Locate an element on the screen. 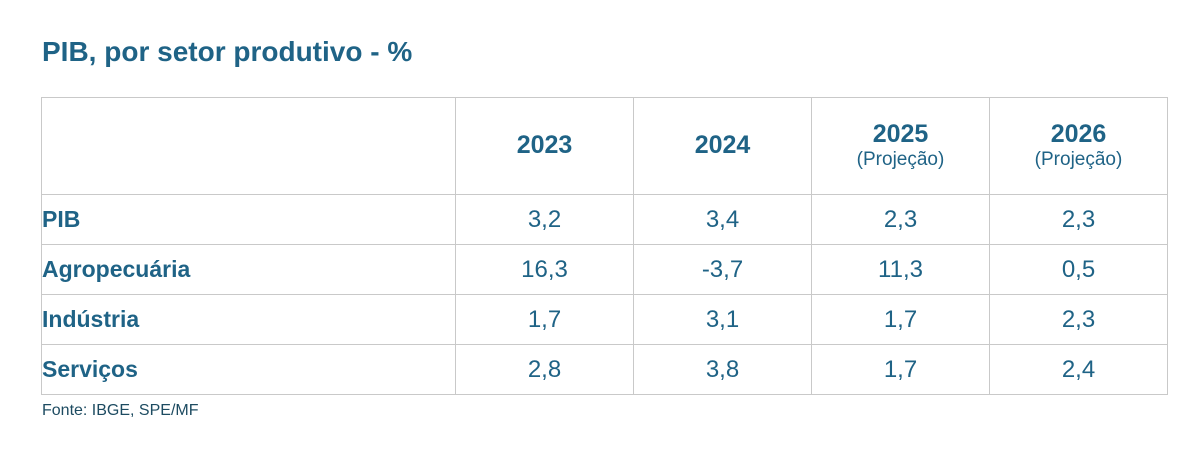  year-label: 2023 is located at coordinates (544, 145).